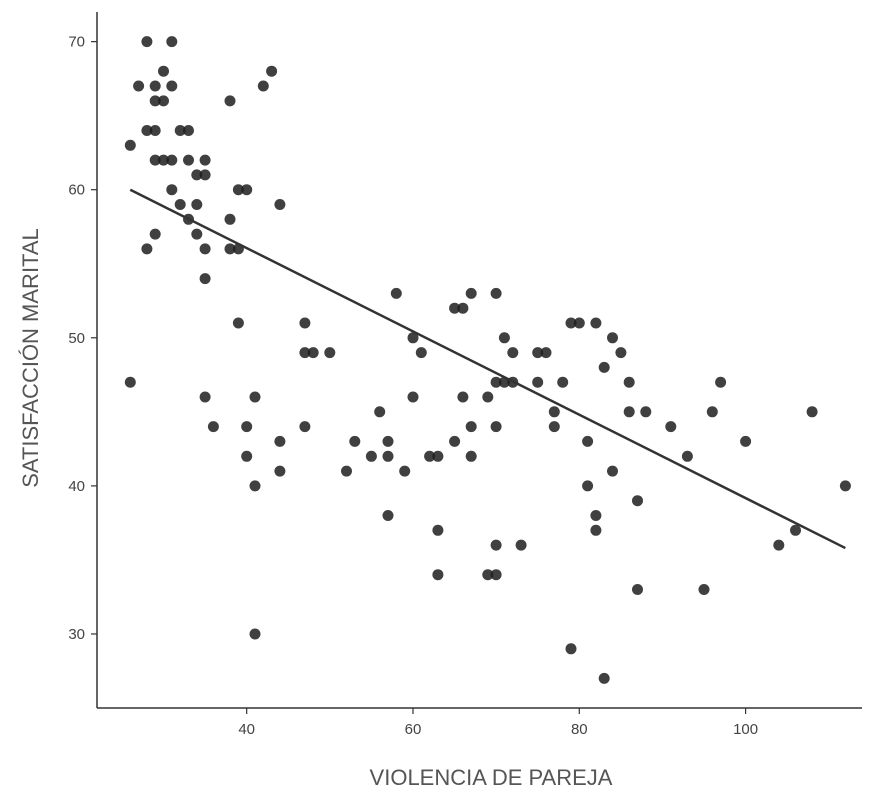  Describe the element at coordinates (745, 729) in the screenshot. I see `x-tick-label: 100` at that location.